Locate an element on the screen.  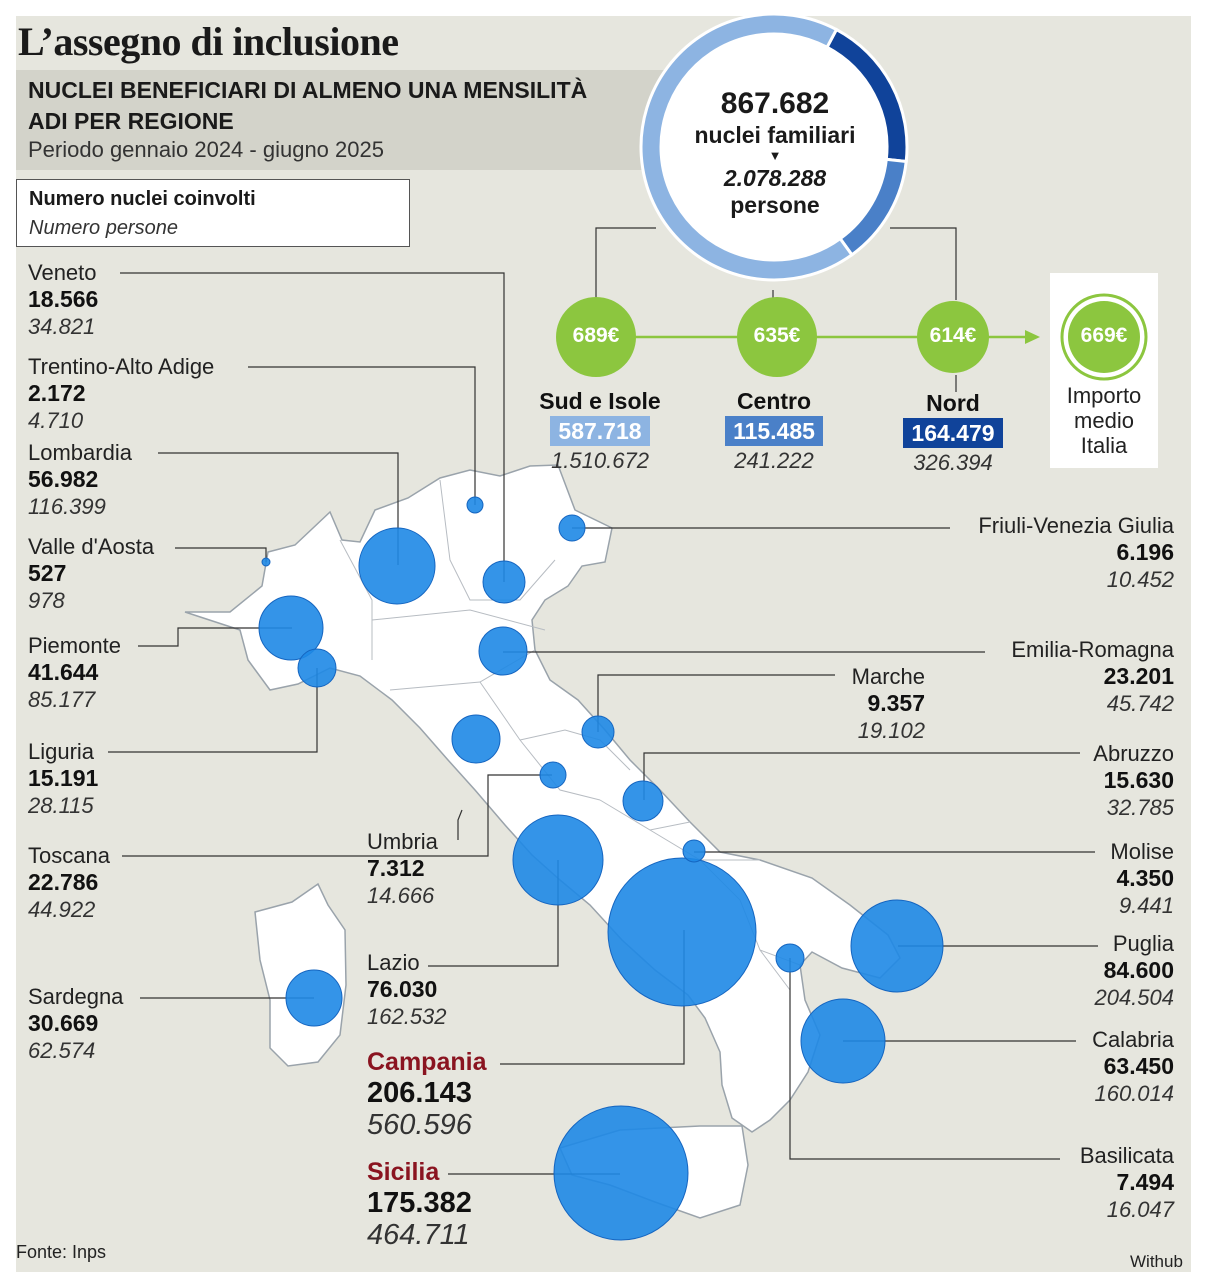
region-persons: 16.047 is located at coordinates (1140, 1209).